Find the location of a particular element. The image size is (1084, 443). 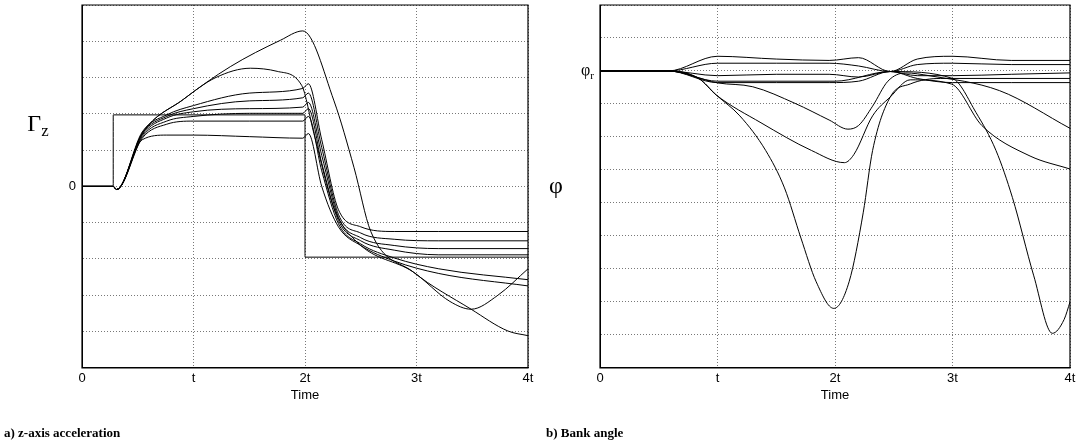

y-axis-title: φ is located at coordinates (556, 184).